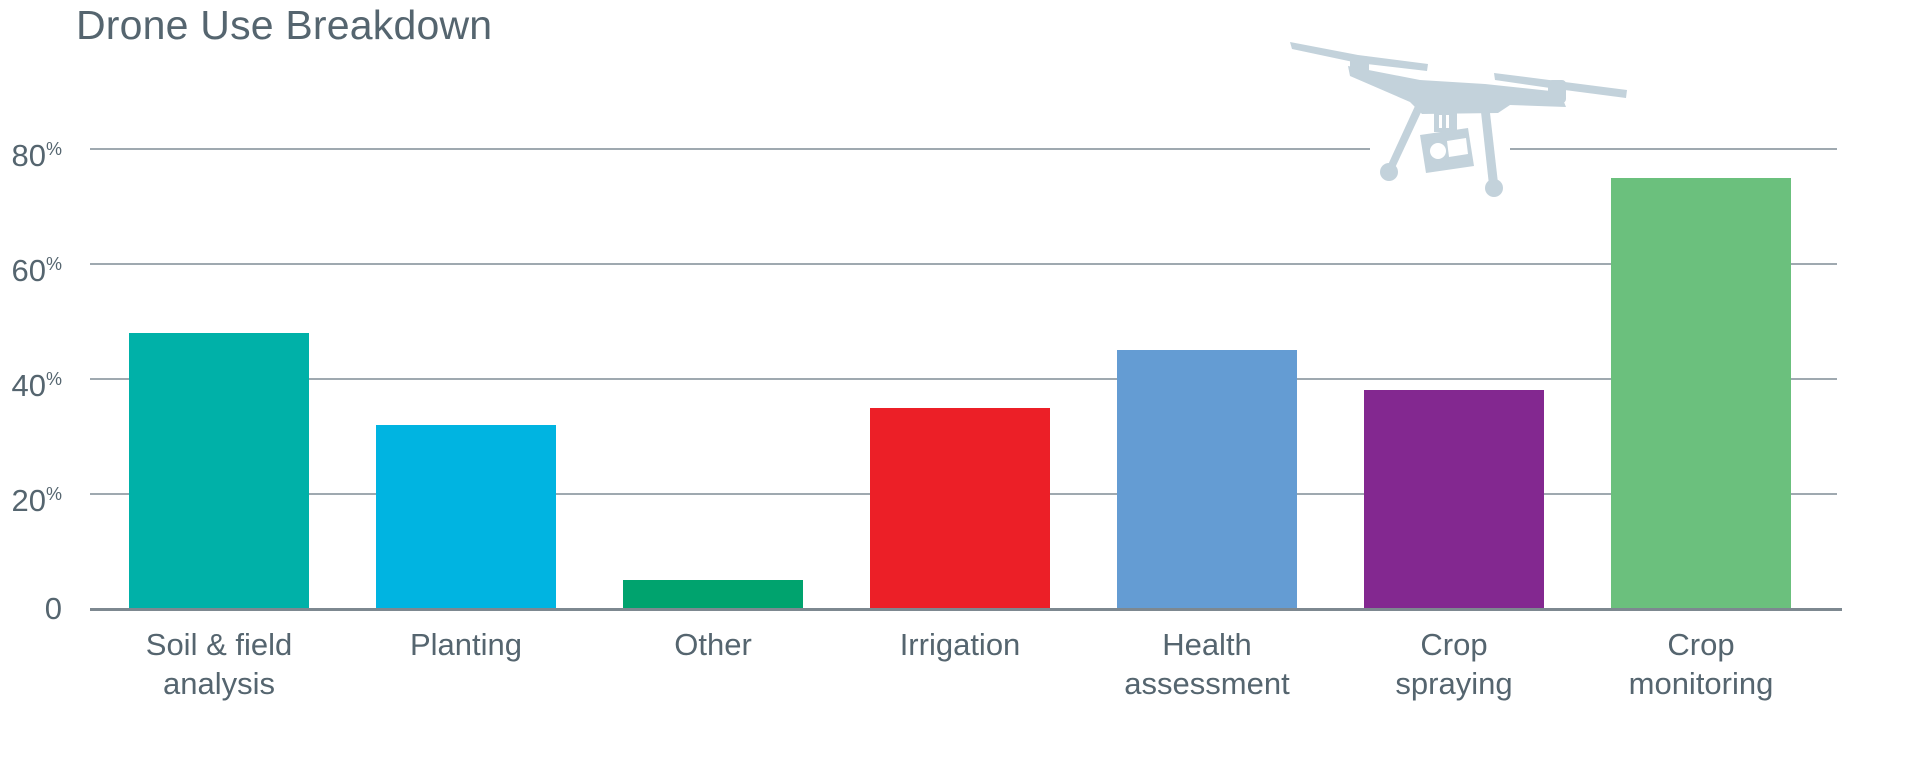 The width and height of the screenshot is (1921, 771). I want to click on bar-crop-spraying, so click(1454, 499).